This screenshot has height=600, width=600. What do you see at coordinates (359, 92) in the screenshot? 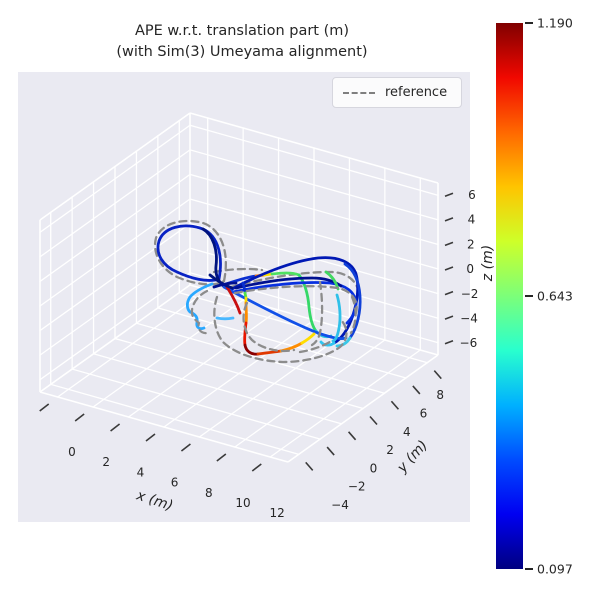
I see `legend-reference-line-sample` at bounding box center [359, 92].